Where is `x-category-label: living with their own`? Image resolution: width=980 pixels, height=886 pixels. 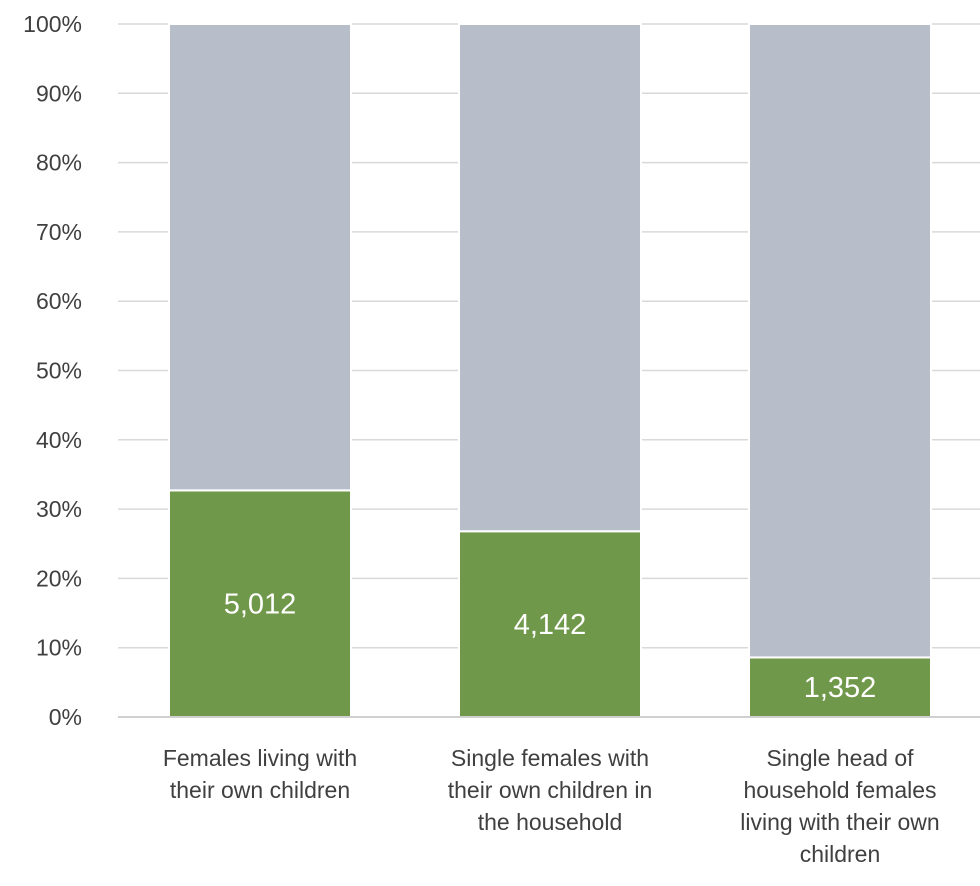 x-category-label: living with their own is located at coordinates (839, 822).